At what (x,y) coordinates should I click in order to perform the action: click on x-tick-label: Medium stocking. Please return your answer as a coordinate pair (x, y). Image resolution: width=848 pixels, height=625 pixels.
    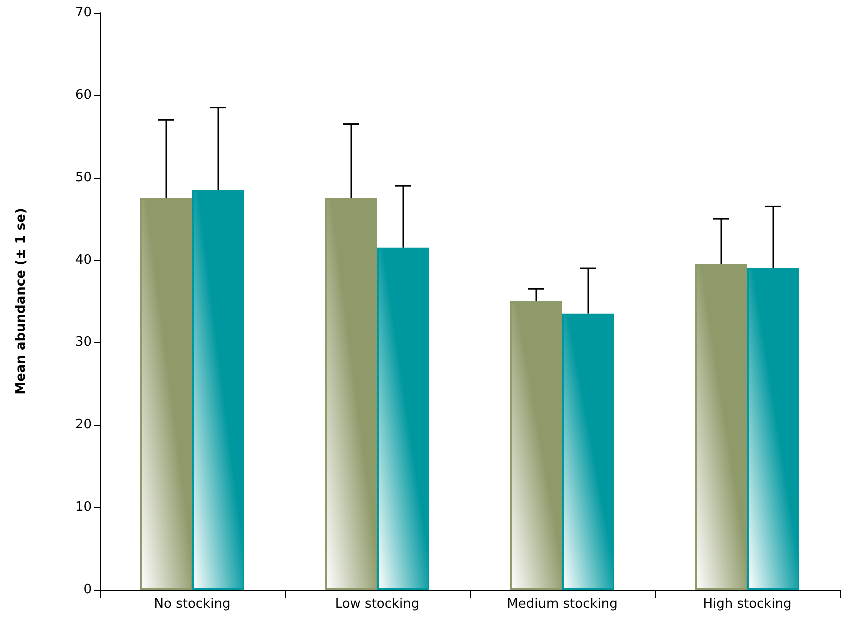
    Looking at the image, I should click on (562, 604).